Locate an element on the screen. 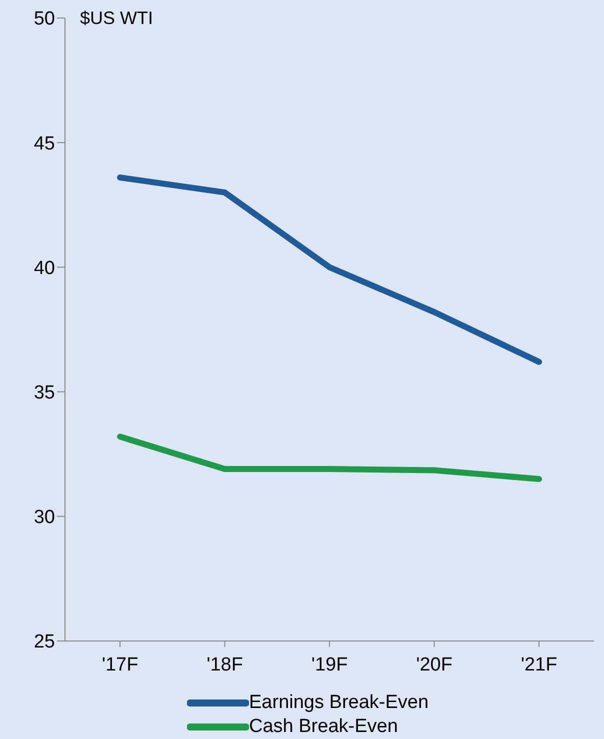 The height and width of the screenshot is (739, 604). y-tick-label: 50 is located at coordinates (44, 19).